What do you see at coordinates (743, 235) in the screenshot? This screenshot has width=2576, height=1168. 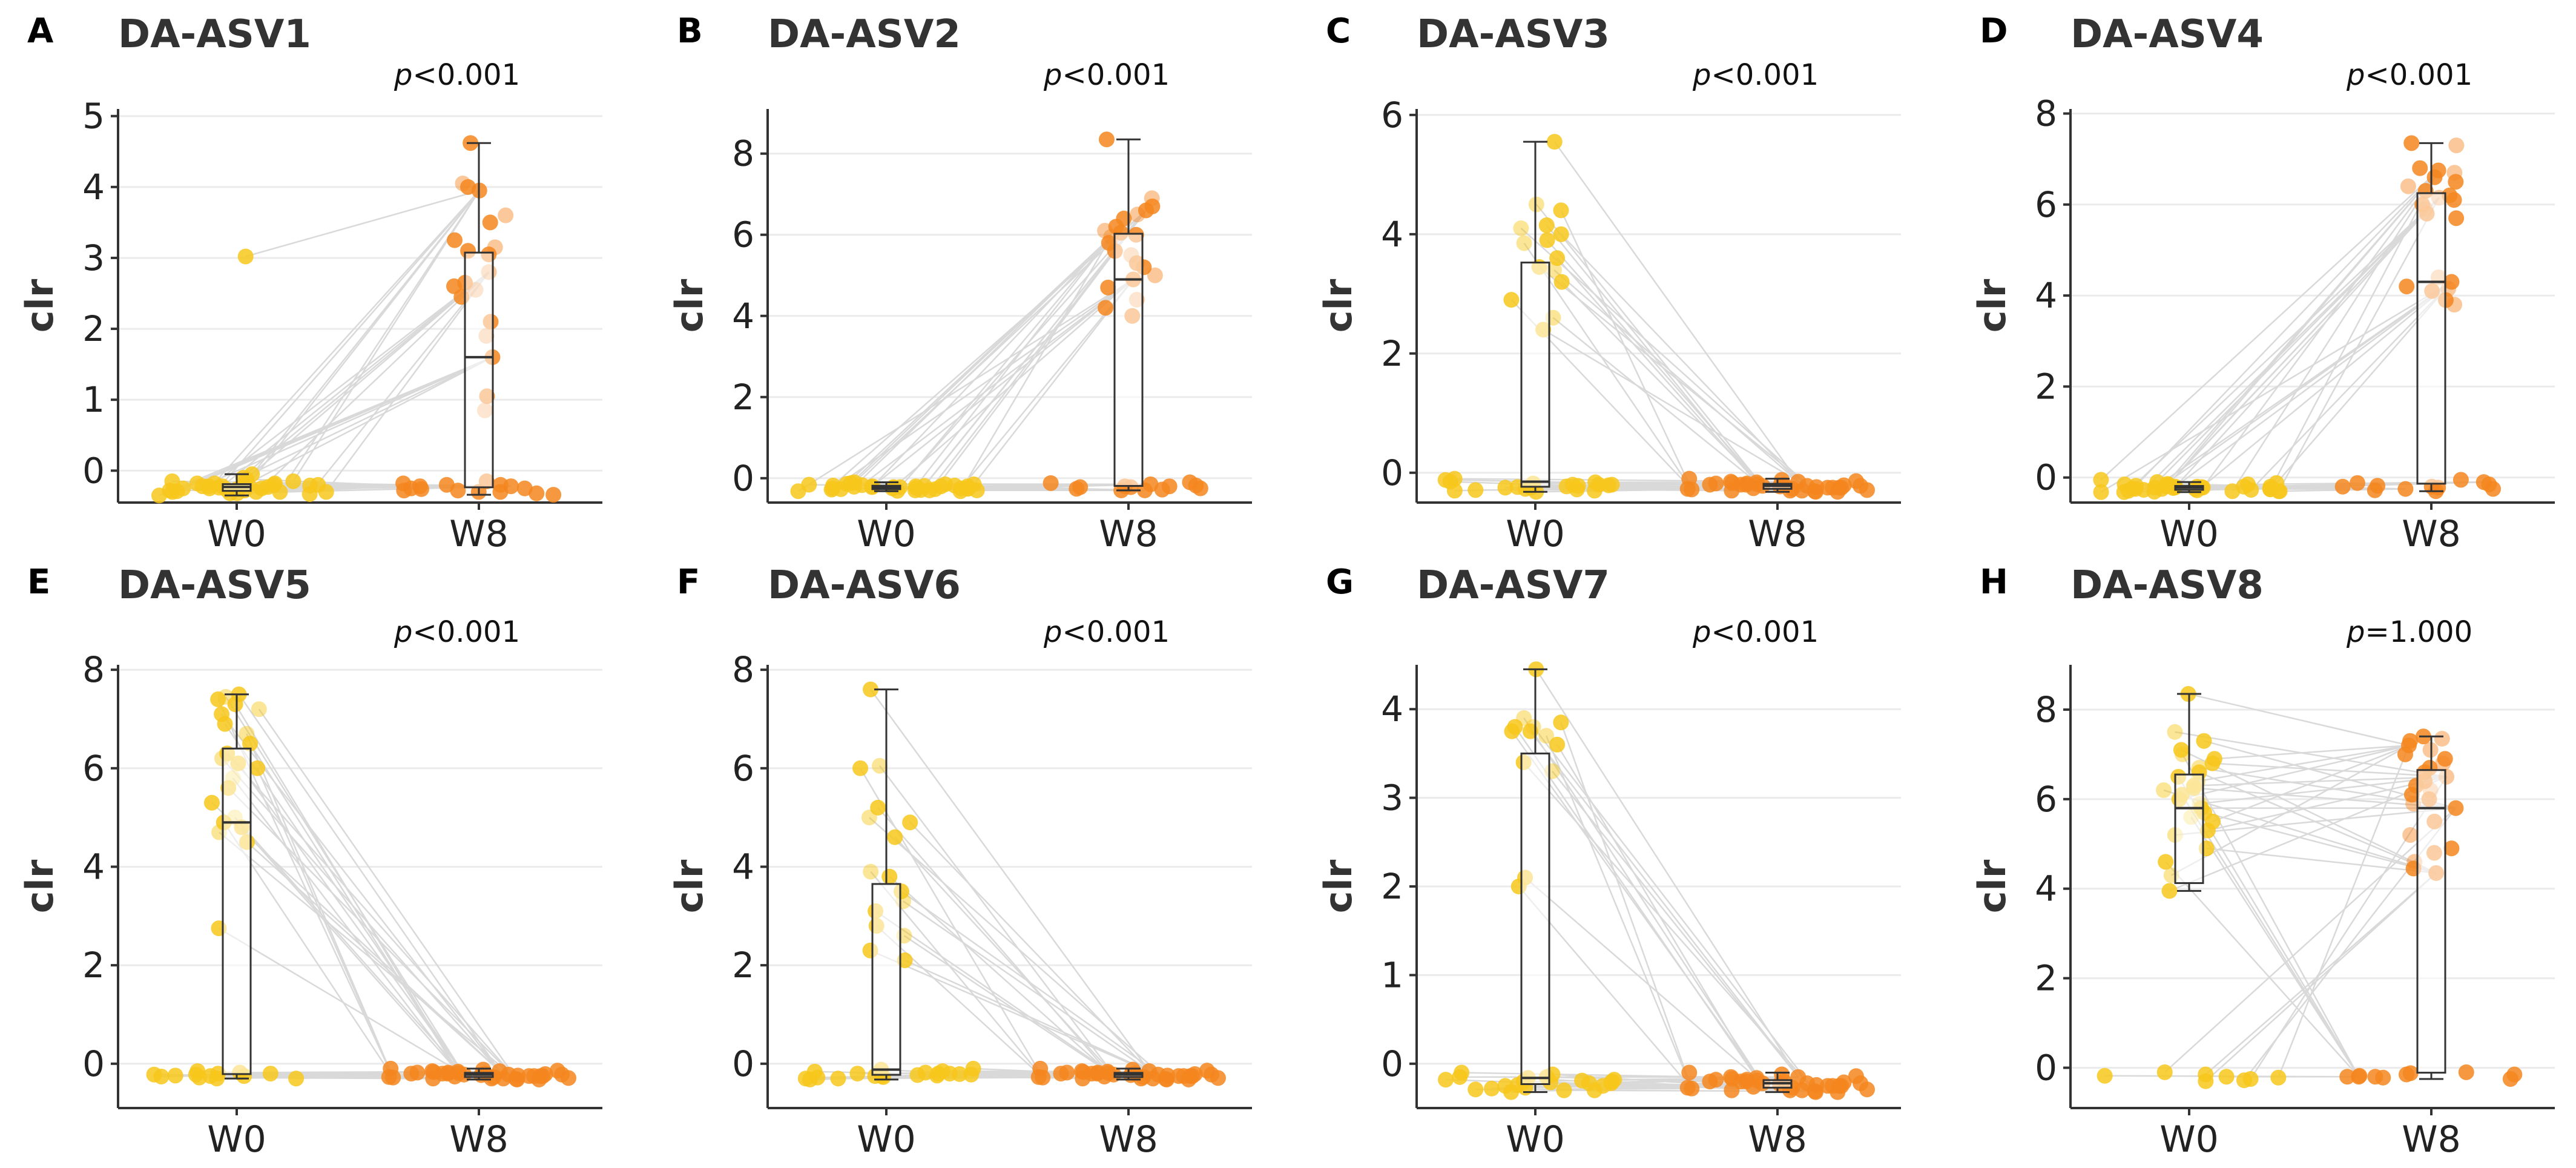 I see `y-tick-label: 6` at bounding box center [743, 235].